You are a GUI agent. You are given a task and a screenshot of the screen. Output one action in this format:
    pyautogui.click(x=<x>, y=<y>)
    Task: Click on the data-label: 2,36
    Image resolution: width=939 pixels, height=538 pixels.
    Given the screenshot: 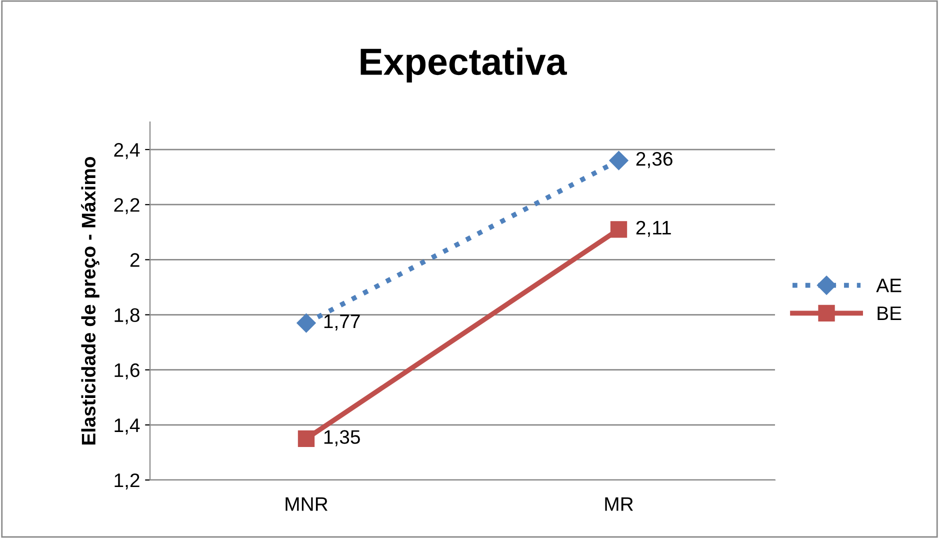 What is the action you would take?
    pyautogui.click(x=654, y=160)
    